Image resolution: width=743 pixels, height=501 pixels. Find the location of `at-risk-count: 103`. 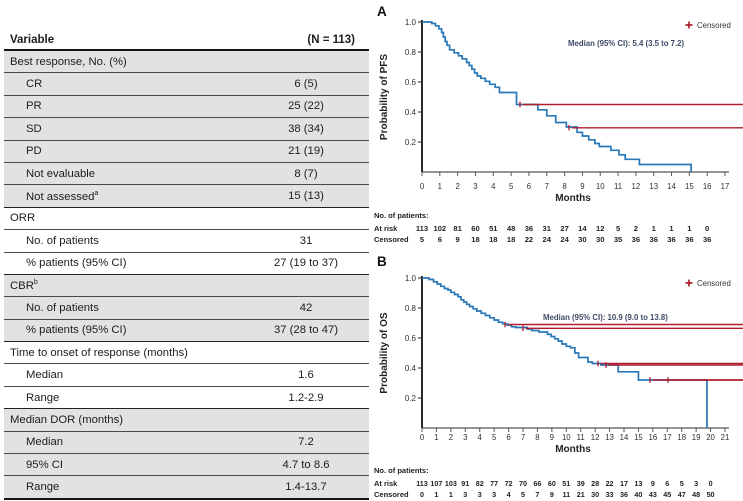

at-risk-count: 103 is located at coordinates (451, 483).